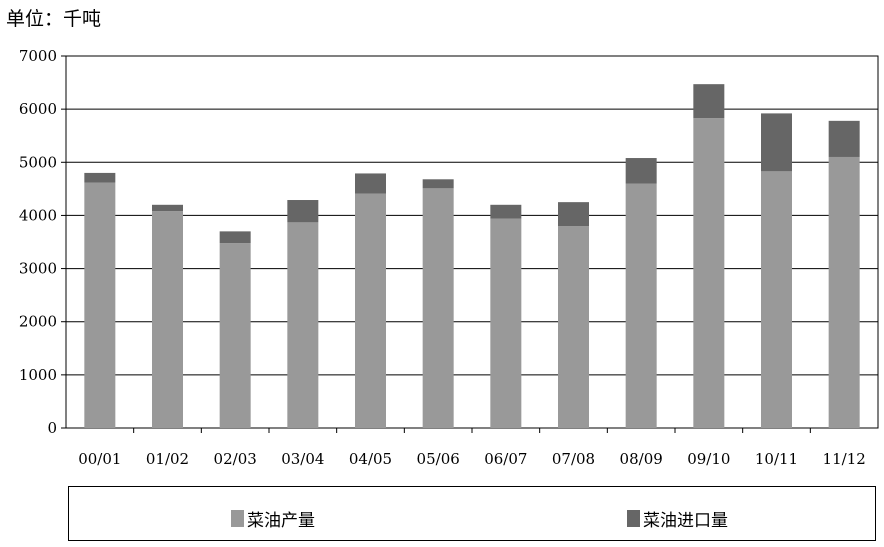  I want to click on y-tick-label: 4000, so click(38, 215).